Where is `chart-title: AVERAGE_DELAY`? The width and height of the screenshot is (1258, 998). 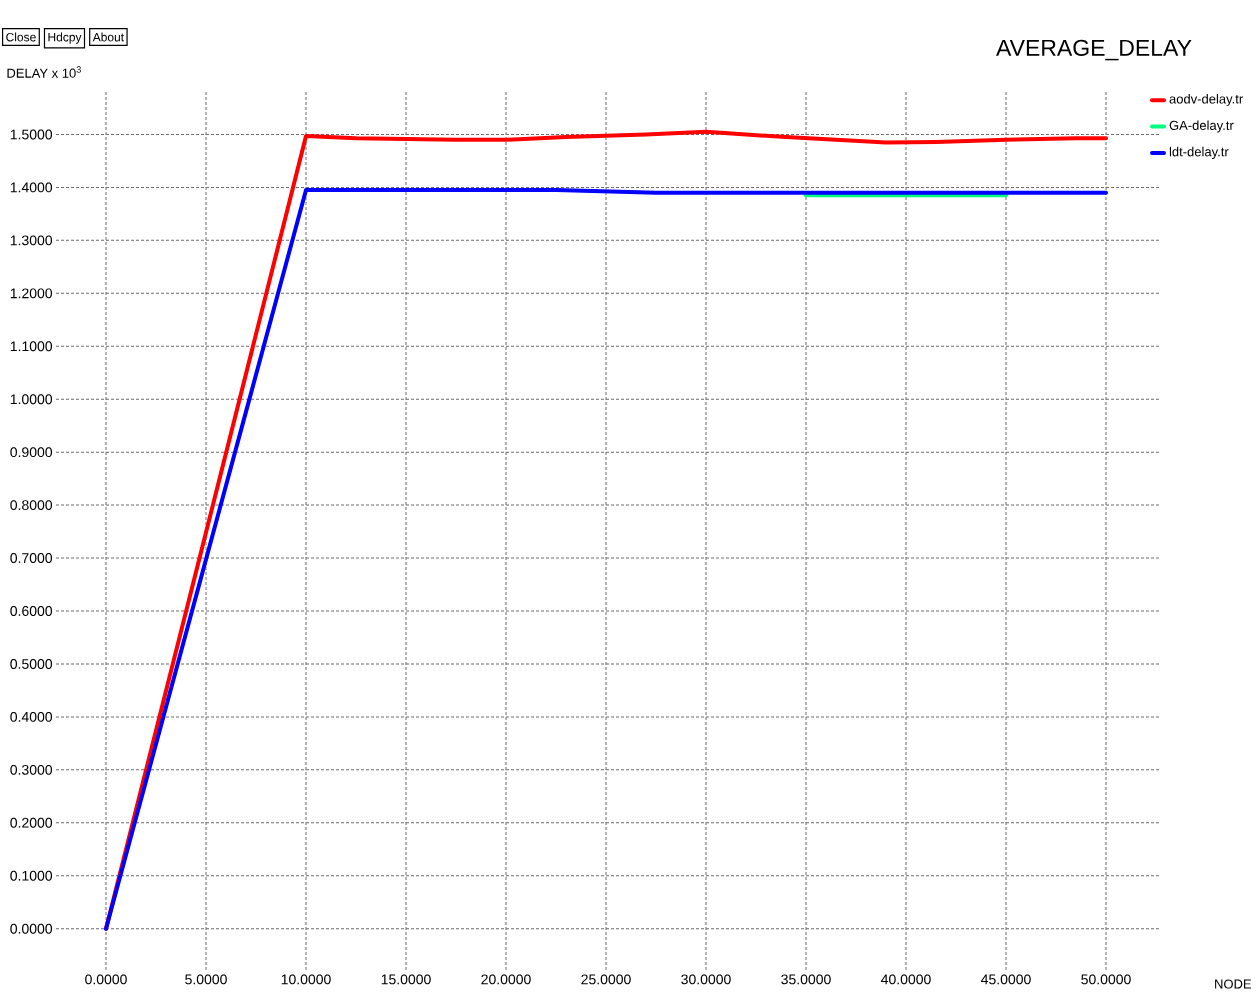
chart-title: AVERAGE_DELAY is located at coordinates (1094, 50).